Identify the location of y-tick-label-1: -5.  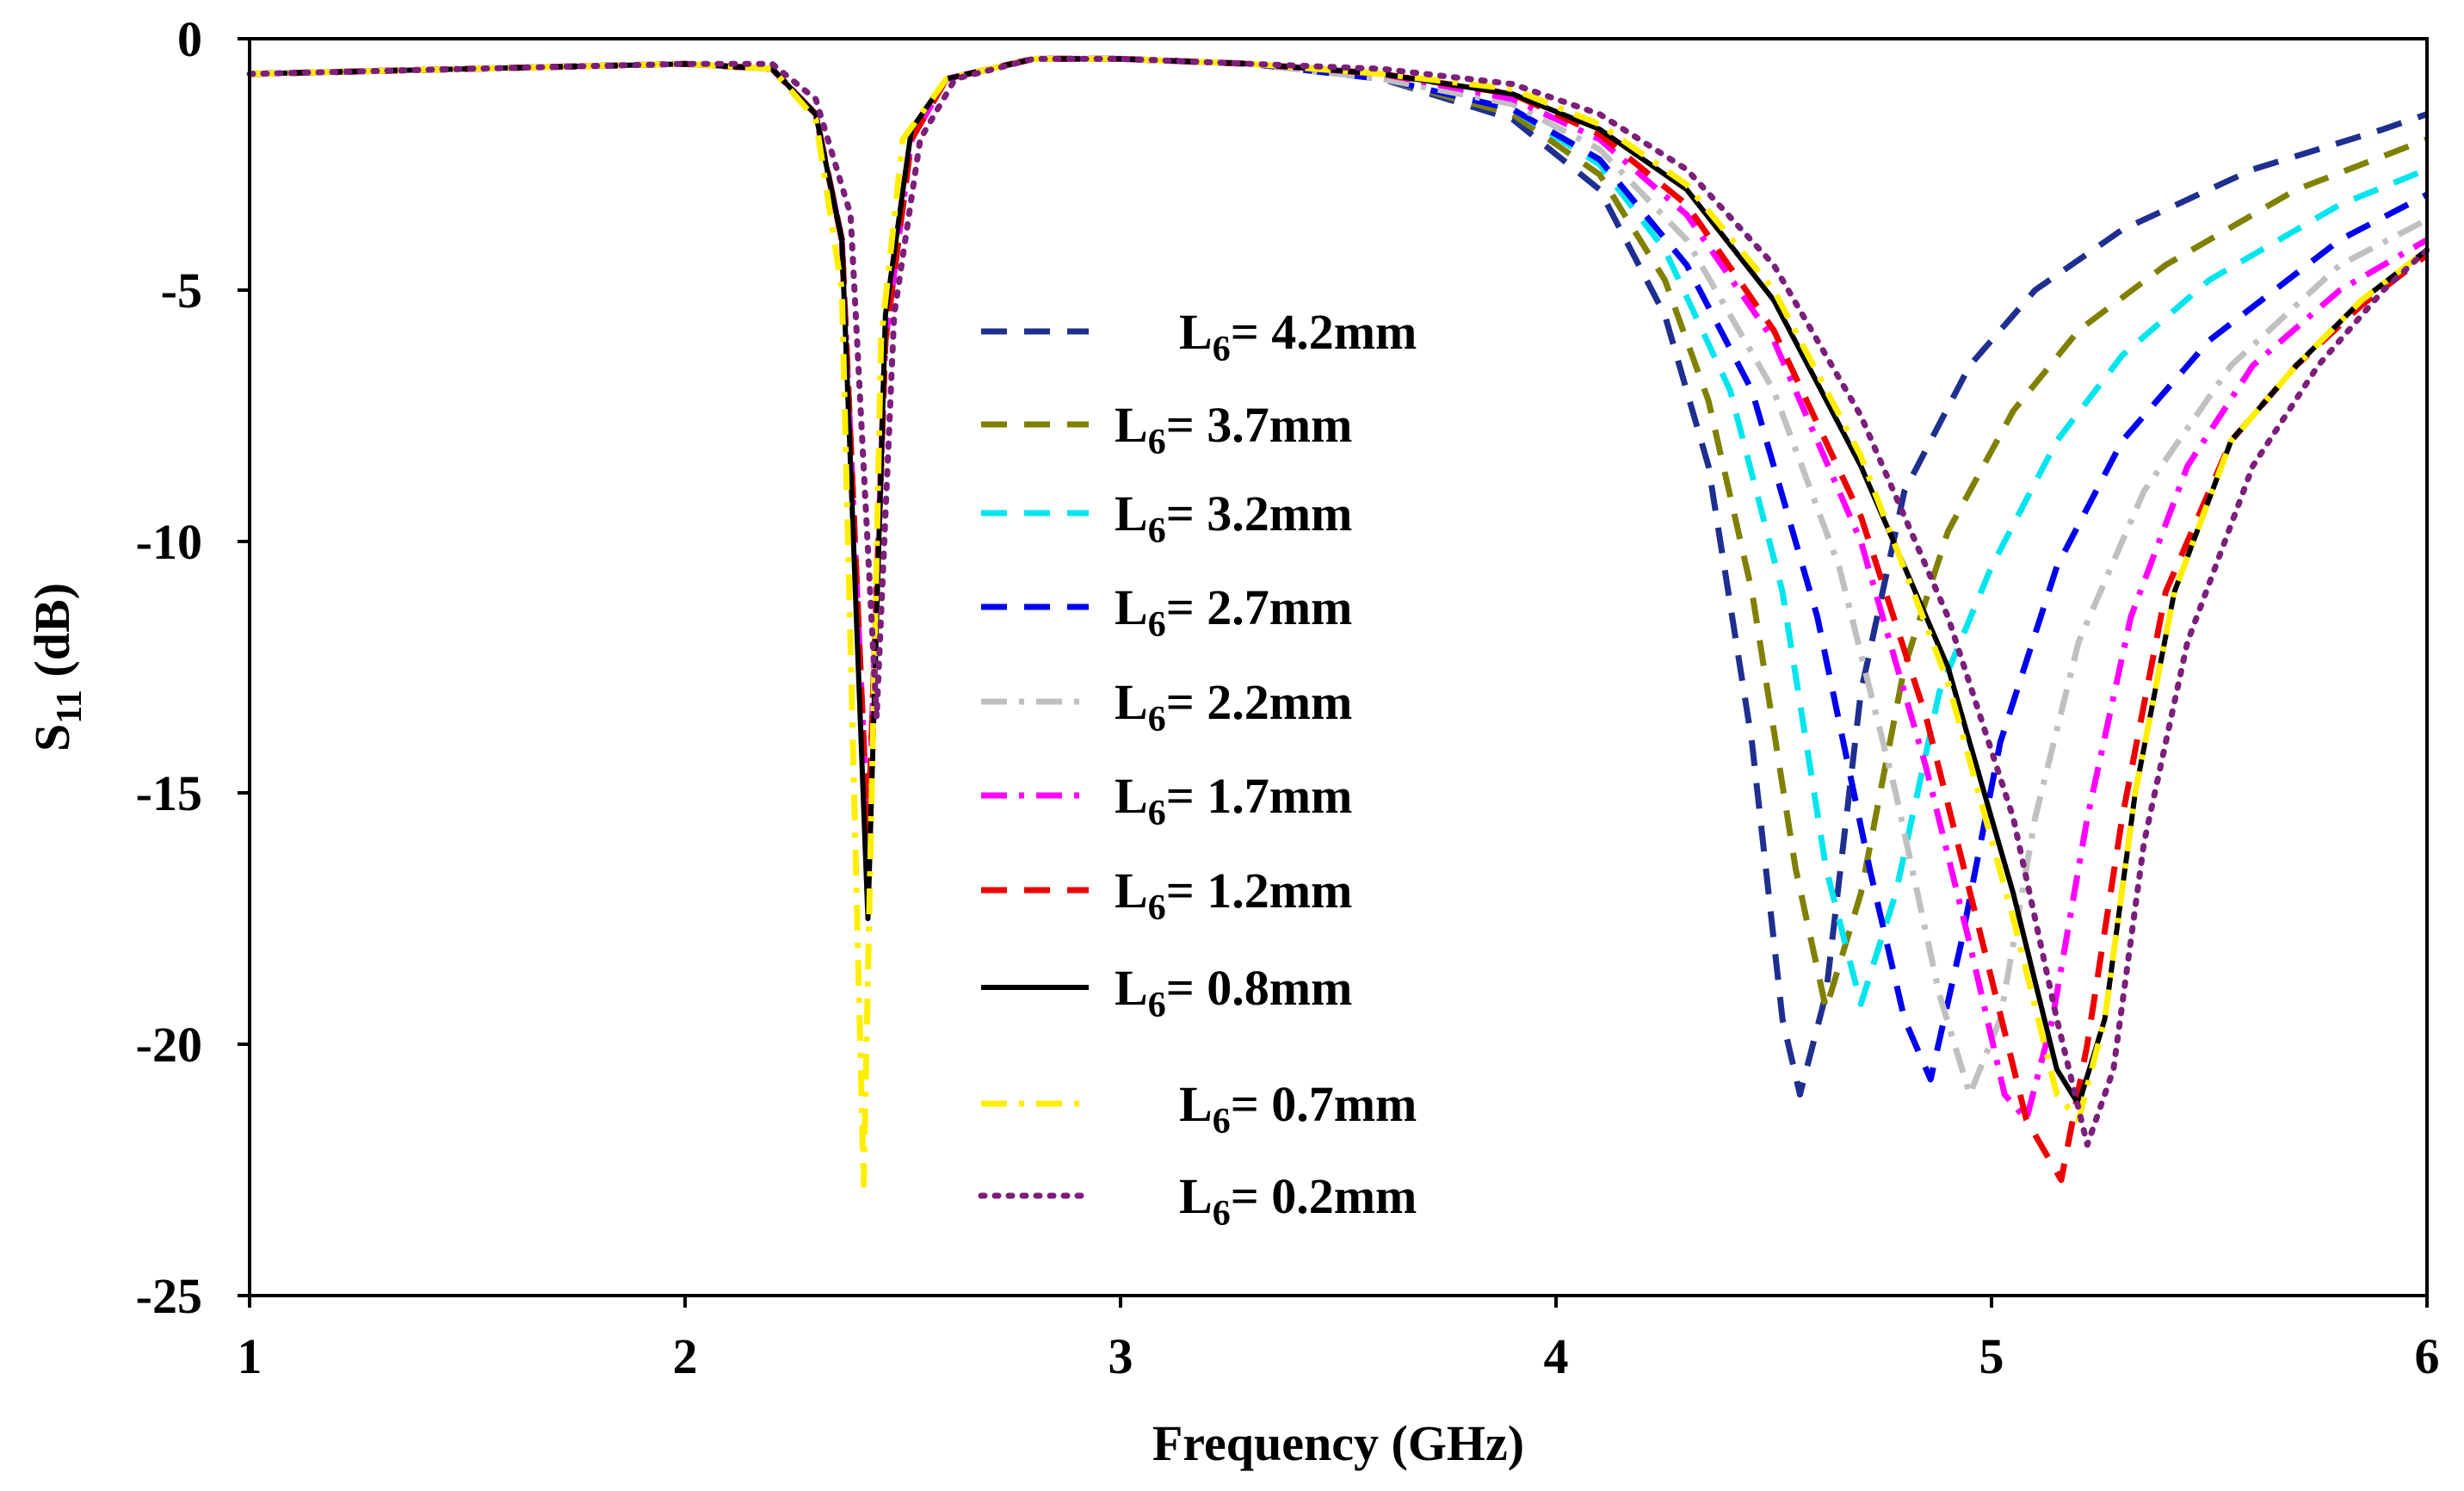
(181, 291).